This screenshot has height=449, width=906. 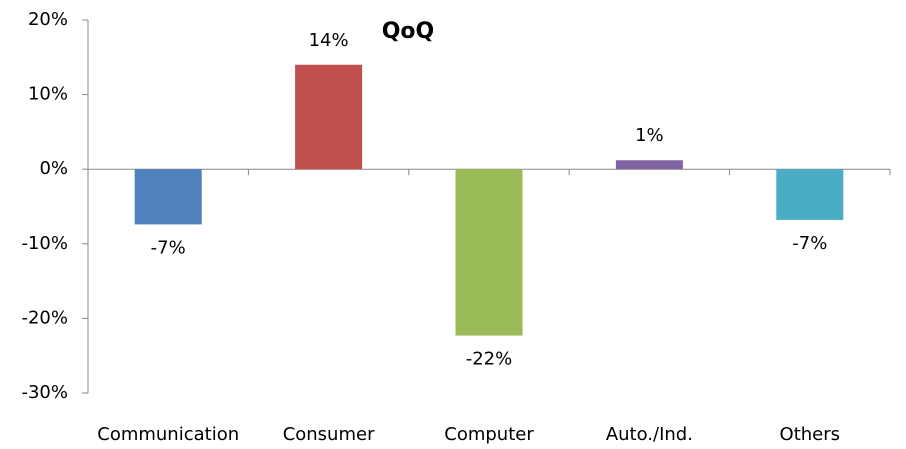 What do you see at coordinates (44, 243) in the screenshot?
I see `y-tick-label: -10%` at bounding box center [44, 243].